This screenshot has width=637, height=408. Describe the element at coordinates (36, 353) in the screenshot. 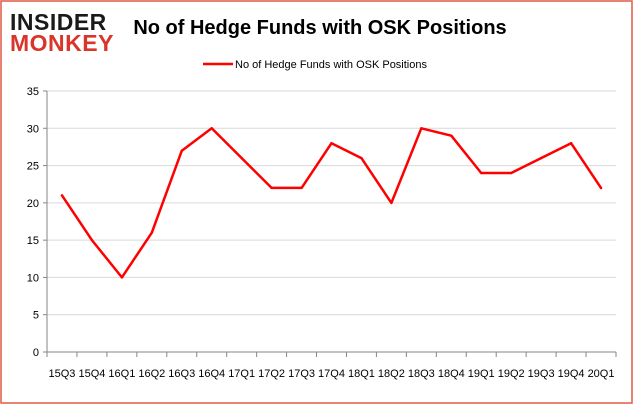

I see `y-tick-label: 0` at that location.